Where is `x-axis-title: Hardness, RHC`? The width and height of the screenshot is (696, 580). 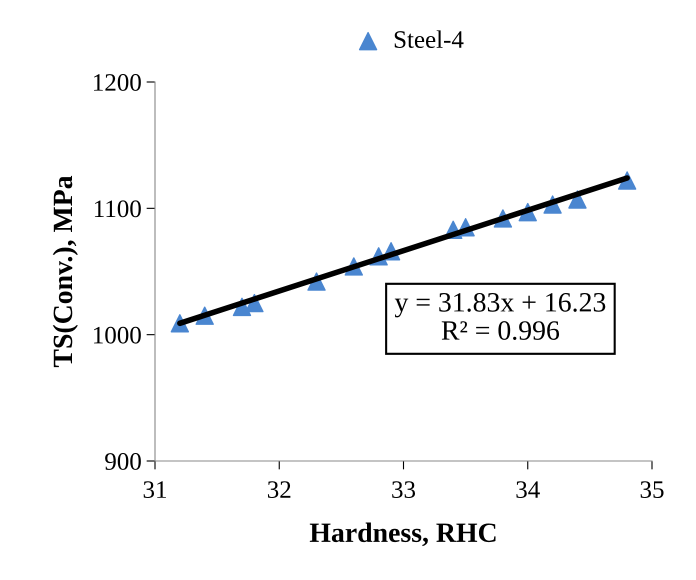
x-axis-title: Hardness, RHC is located at coordinates (403, 534).